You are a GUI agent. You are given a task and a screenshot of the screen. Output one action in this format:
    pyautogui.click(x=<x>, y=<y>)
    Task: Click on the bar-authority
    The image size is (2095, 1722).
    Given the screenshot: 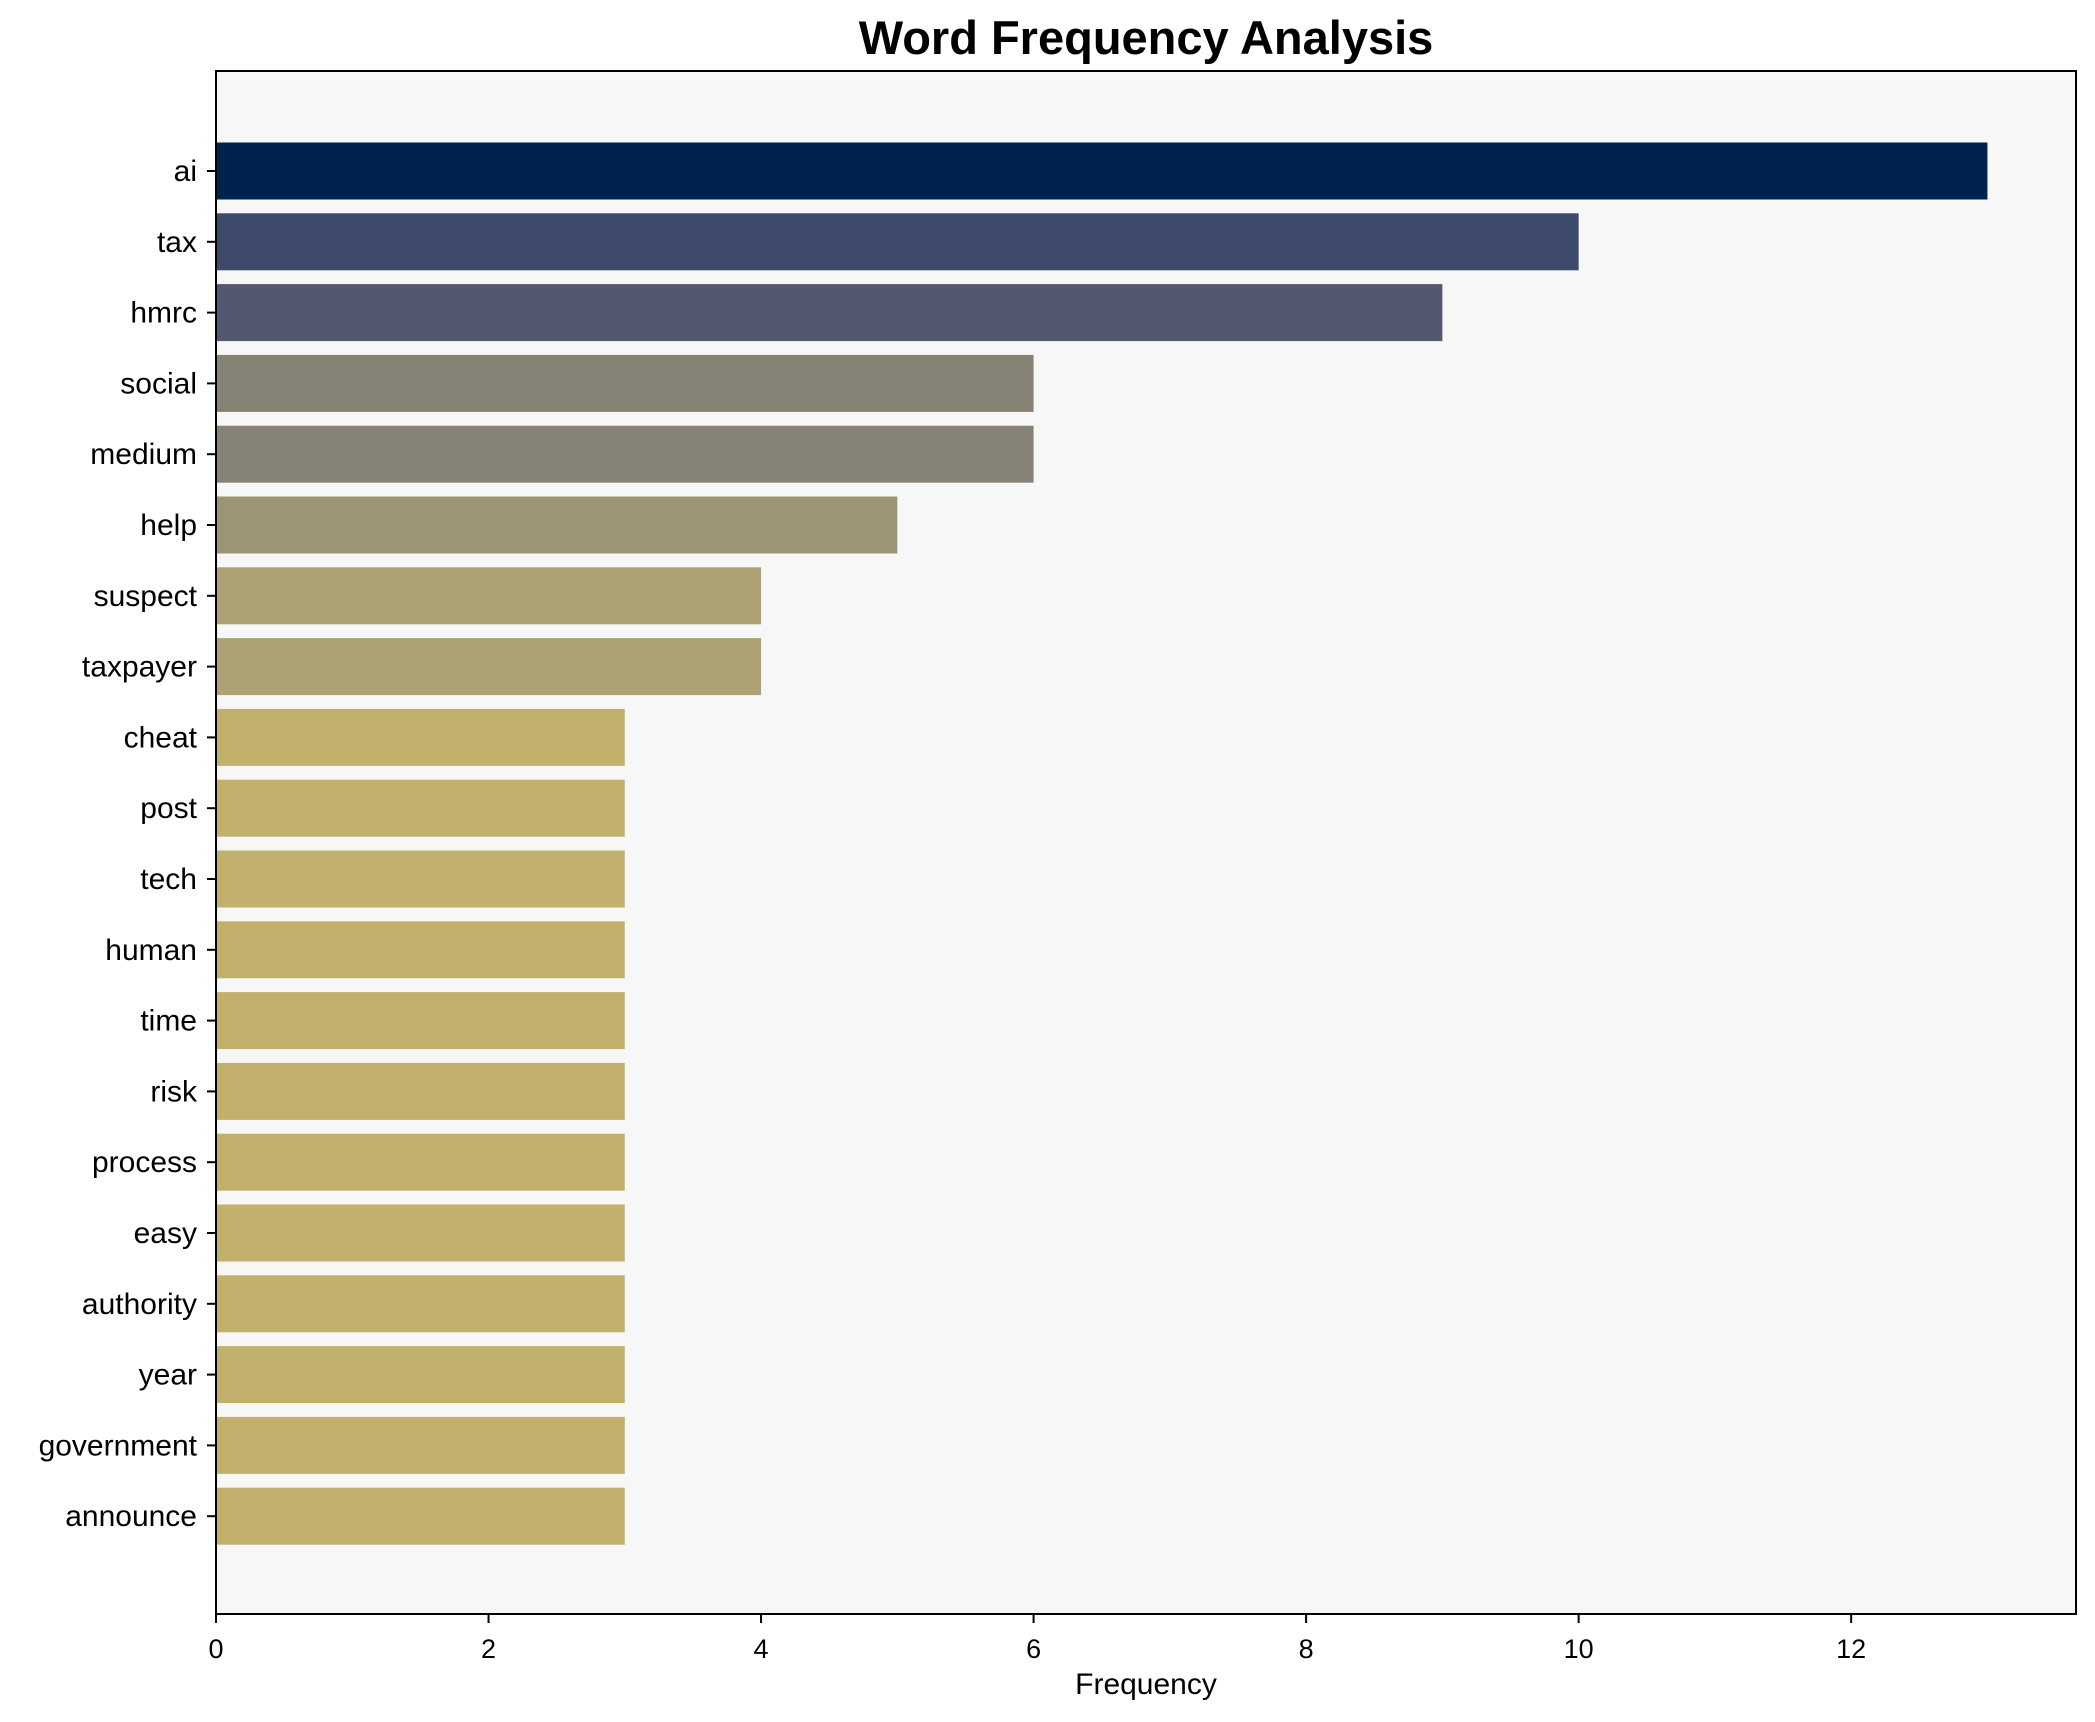 What is the action you would take?
    pyautogui.click(x=420, y=1304)
    